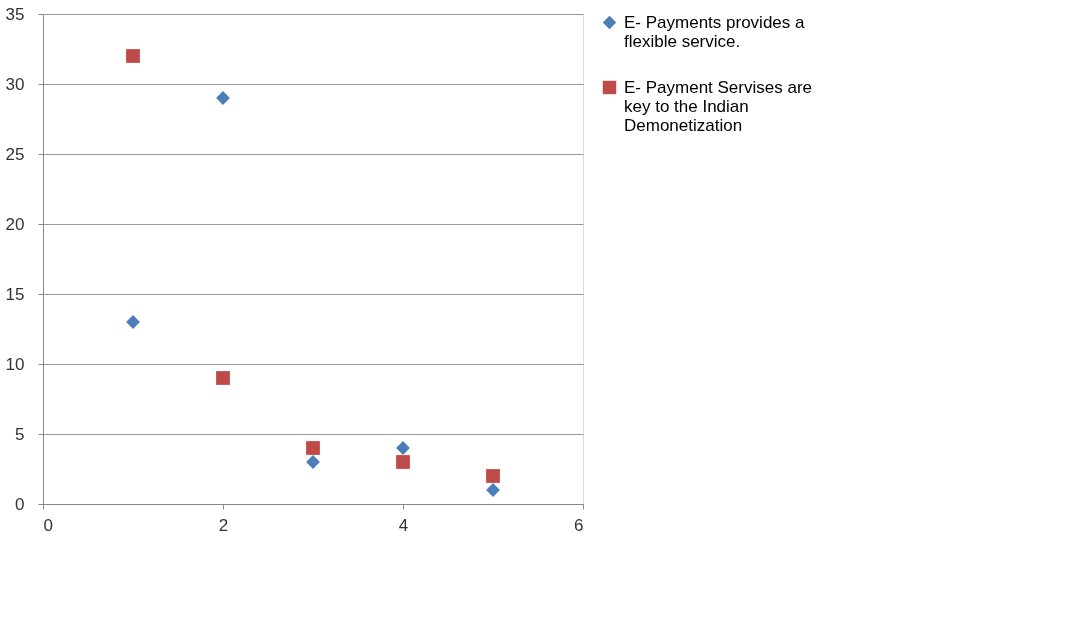  I want to click on legend-label: E- Payments provides a flexible service., so click(715, 31).